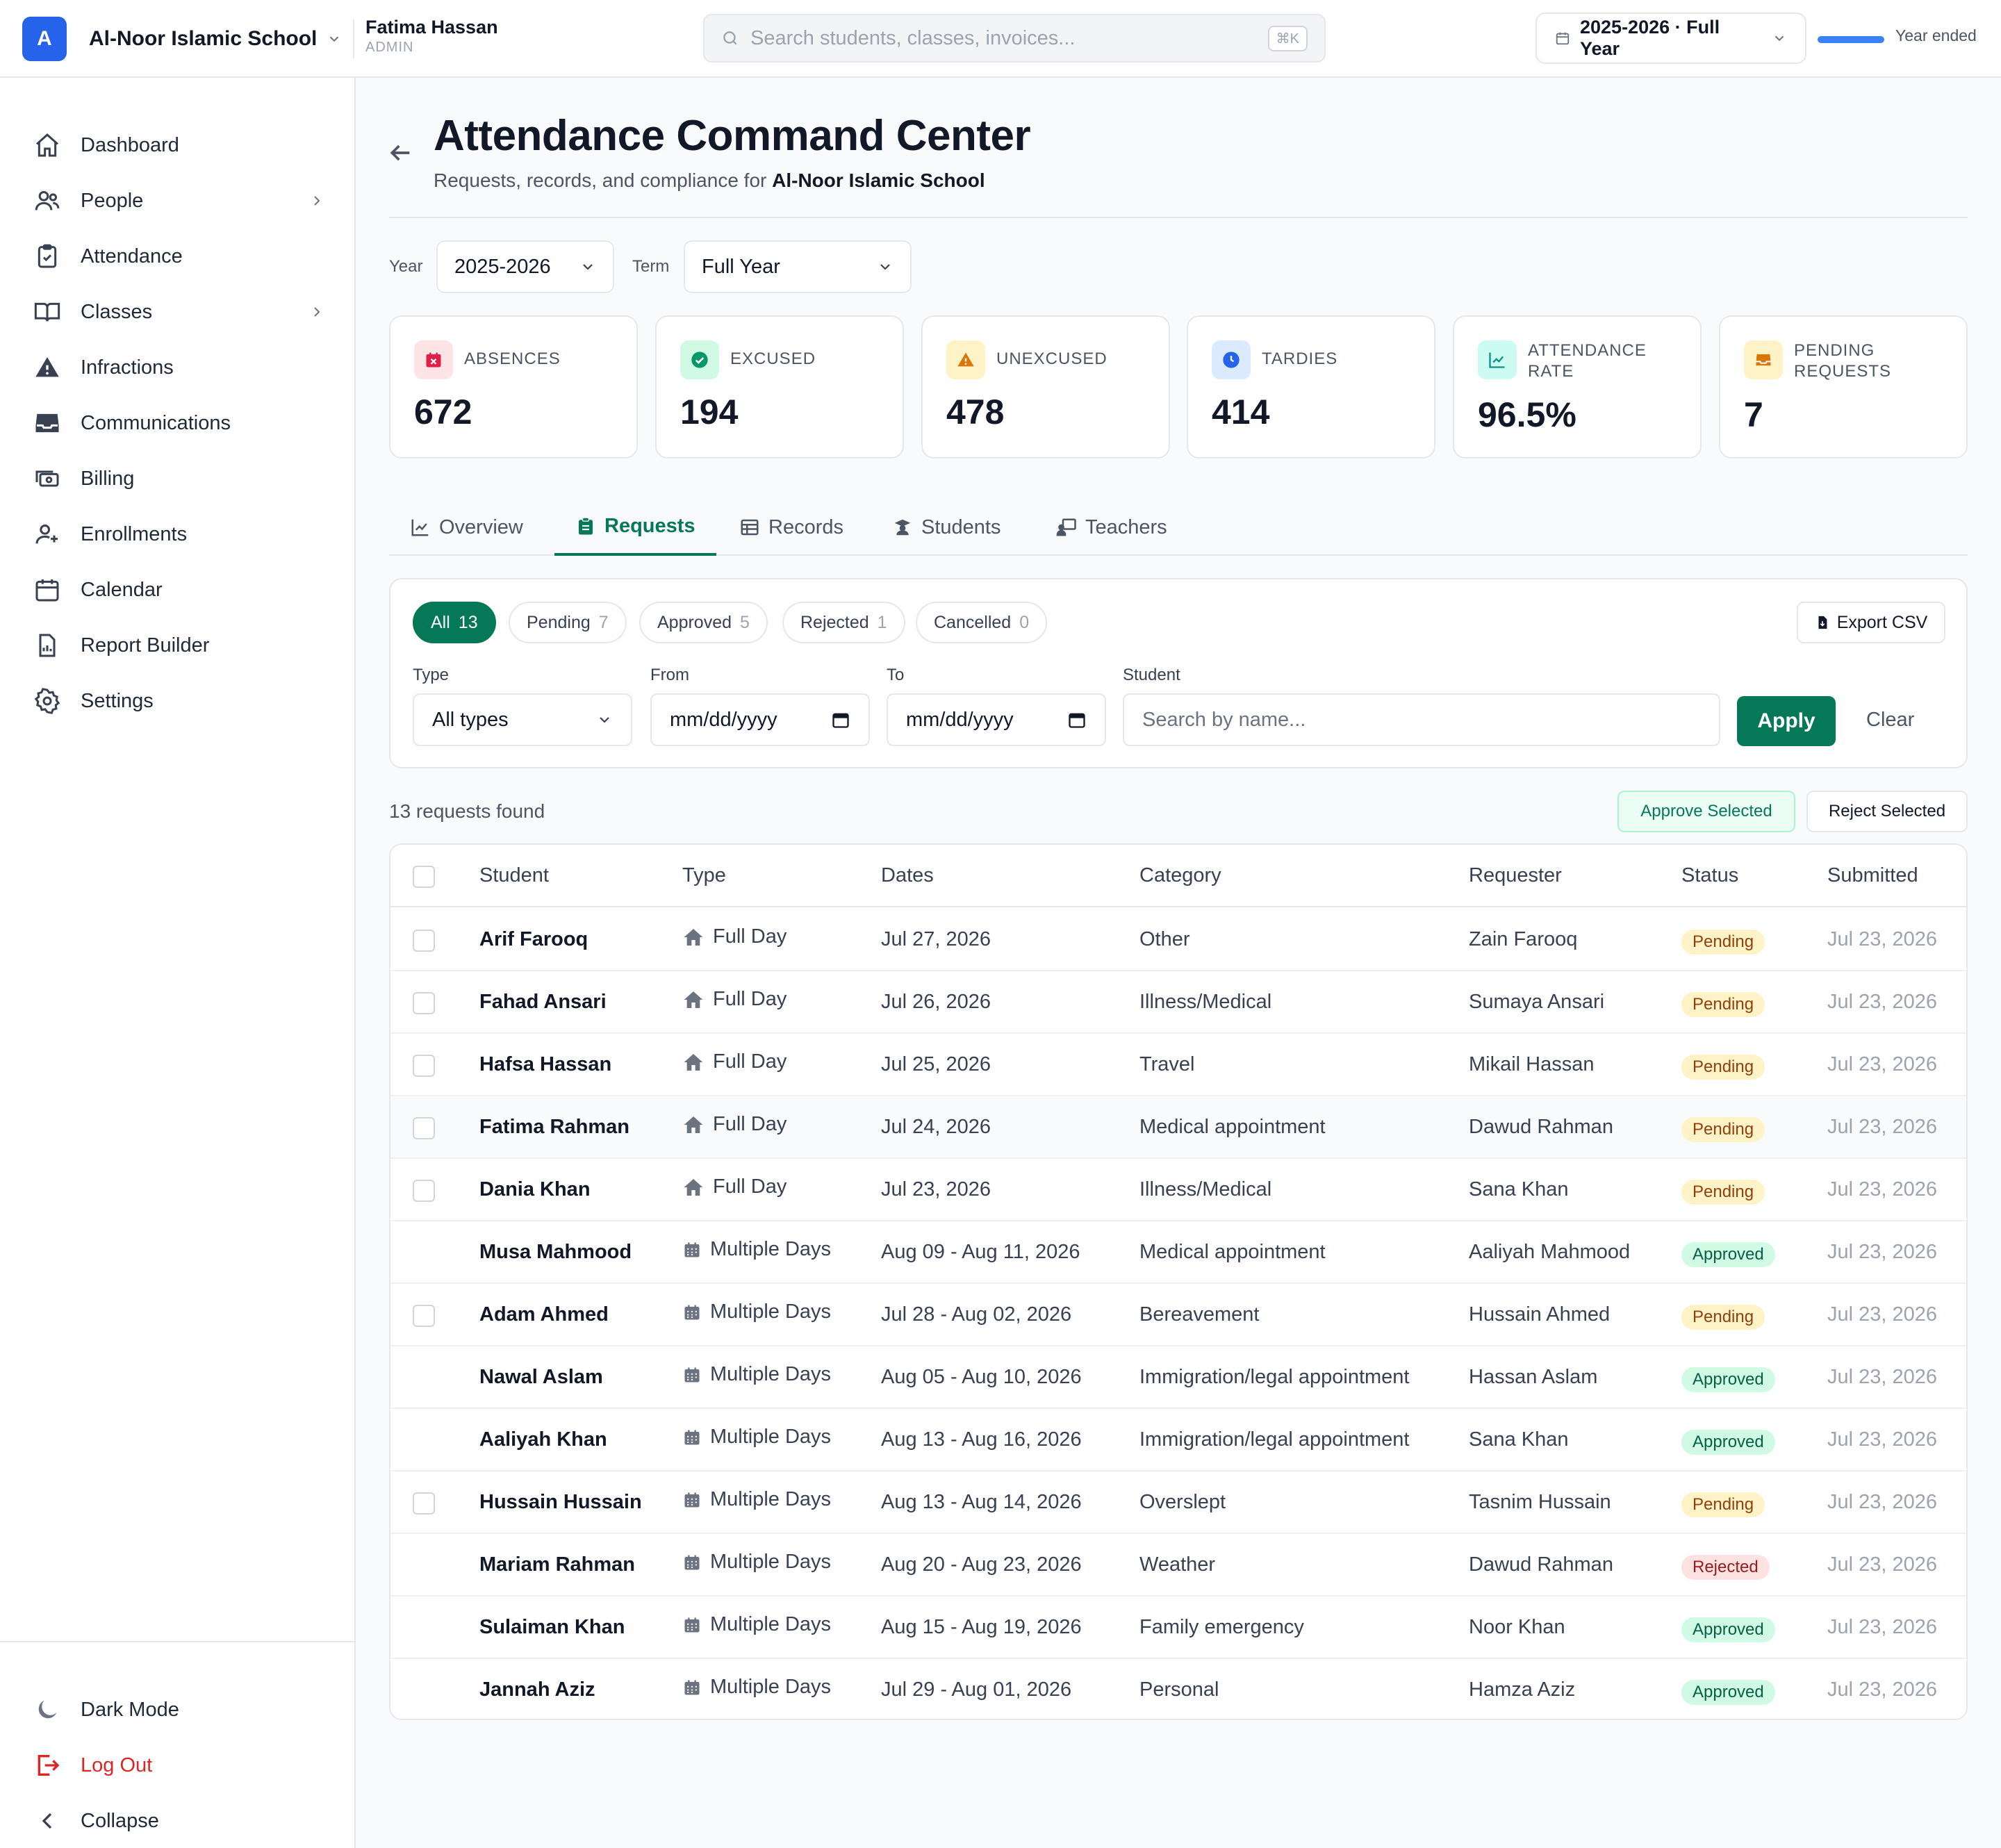 The height and width of the screenshot is (1848, 2001). I want to click on request-dates: Jul 29 - Aug 01, 2026, so click(977, 1689).